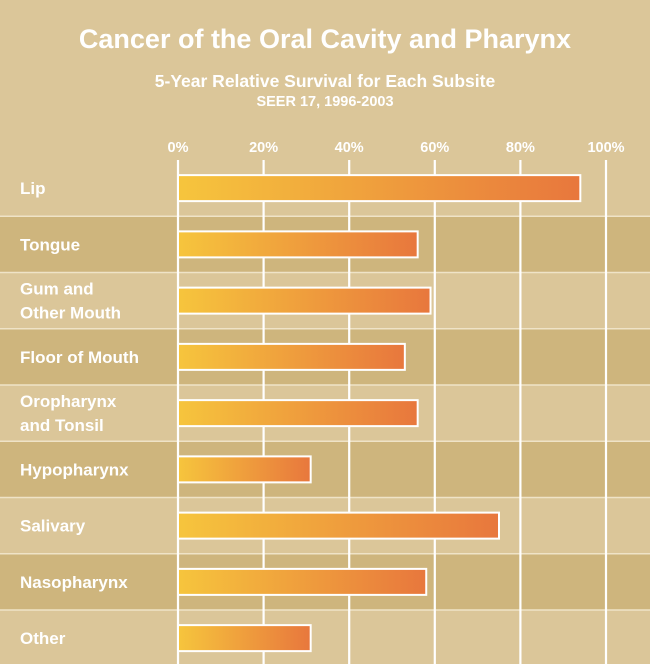 Image resolution: width=650 pixels, height=664 pixels. Describe the element at coordinates (74, 469) in the screenshot. I see `category-label: Hypopharynx` at that location.